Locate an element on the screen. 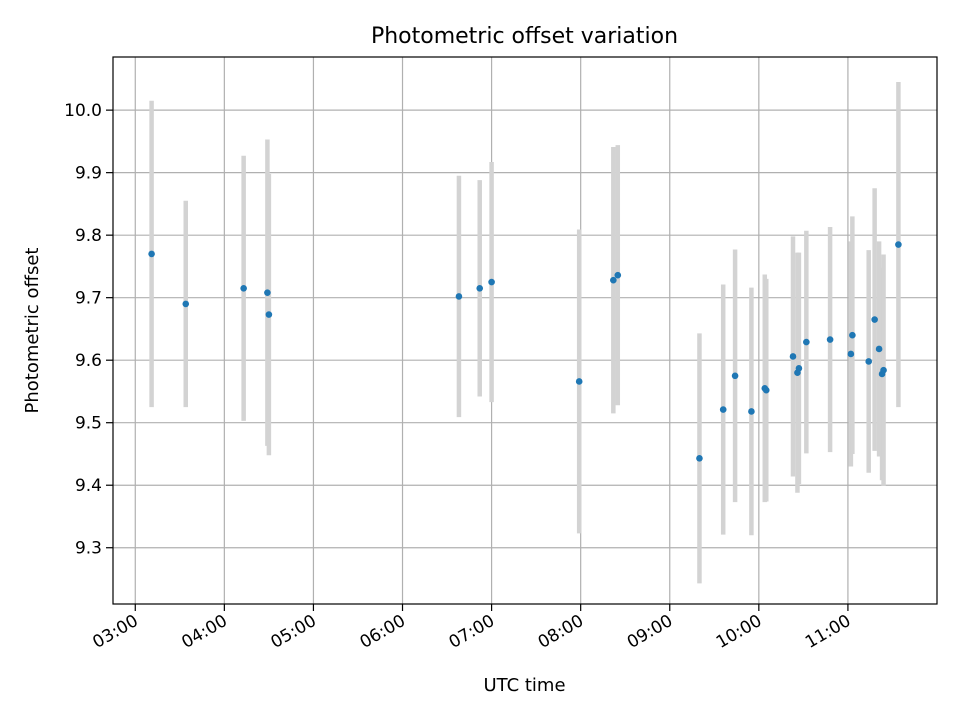 The width and height of the screenshot is (960, 720). y-tick-label: 9.5 is located at coordinates (88, 424).